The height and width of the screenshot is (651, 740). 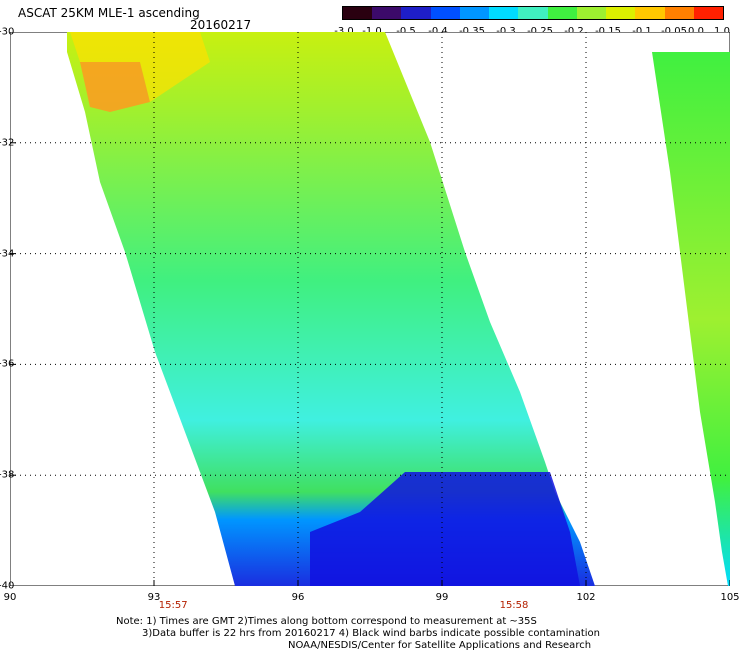 What do you see at coordinates (221, 25) in the screenshot?
I see `map-date: 20160217` at bounding box center [221, 25].